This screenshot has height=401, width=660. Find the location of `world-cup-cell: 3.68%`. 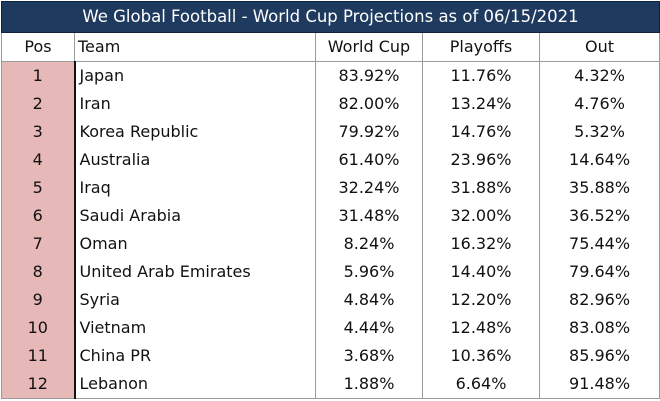

world-cup-cell: 3.68% is located at coordinates (369, 356).